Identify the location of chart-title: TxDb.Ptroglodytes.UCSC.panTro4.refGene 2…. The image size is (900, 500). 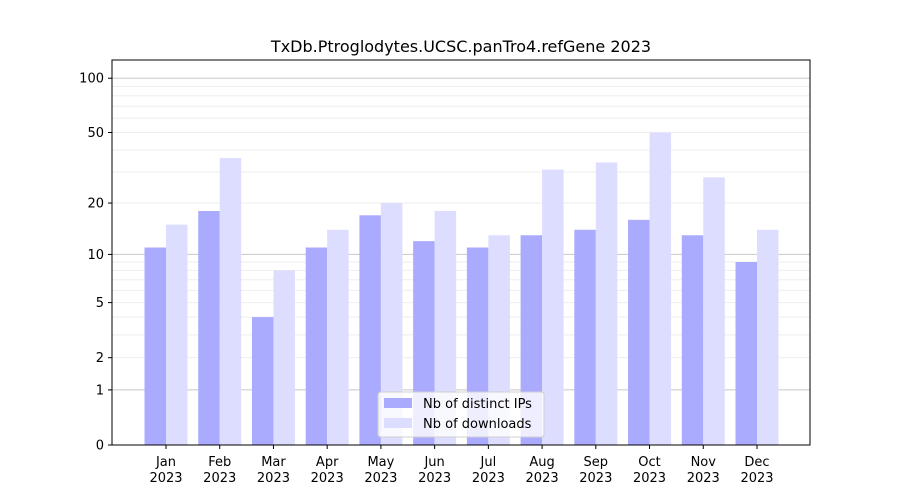
(460, 46).